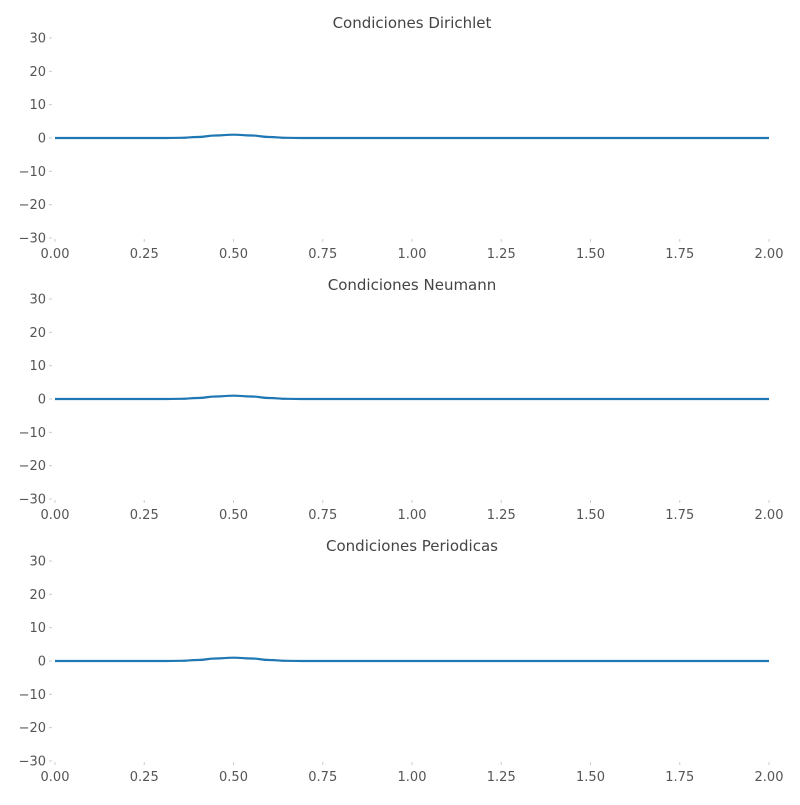  I want to click on chart-title: Condiciones Periodicas, so click(412, 546).